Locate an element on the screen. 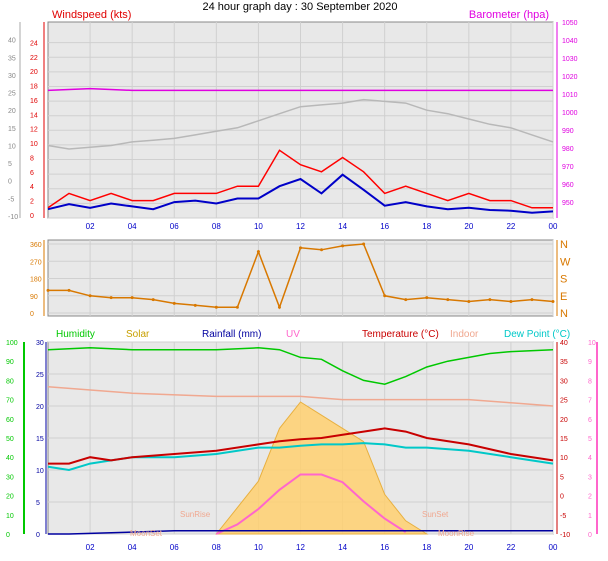 The width and height of the screenshot is (608, 561). tick-label: 1000 is located at coordinates (570, 113).